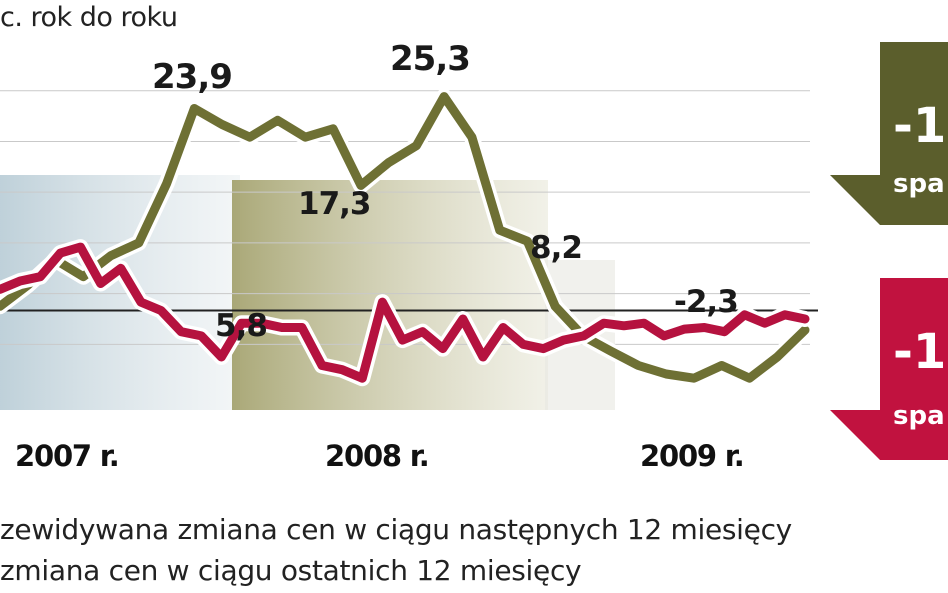  I want to click on annotation-4: 5,8, so click(241, 326).